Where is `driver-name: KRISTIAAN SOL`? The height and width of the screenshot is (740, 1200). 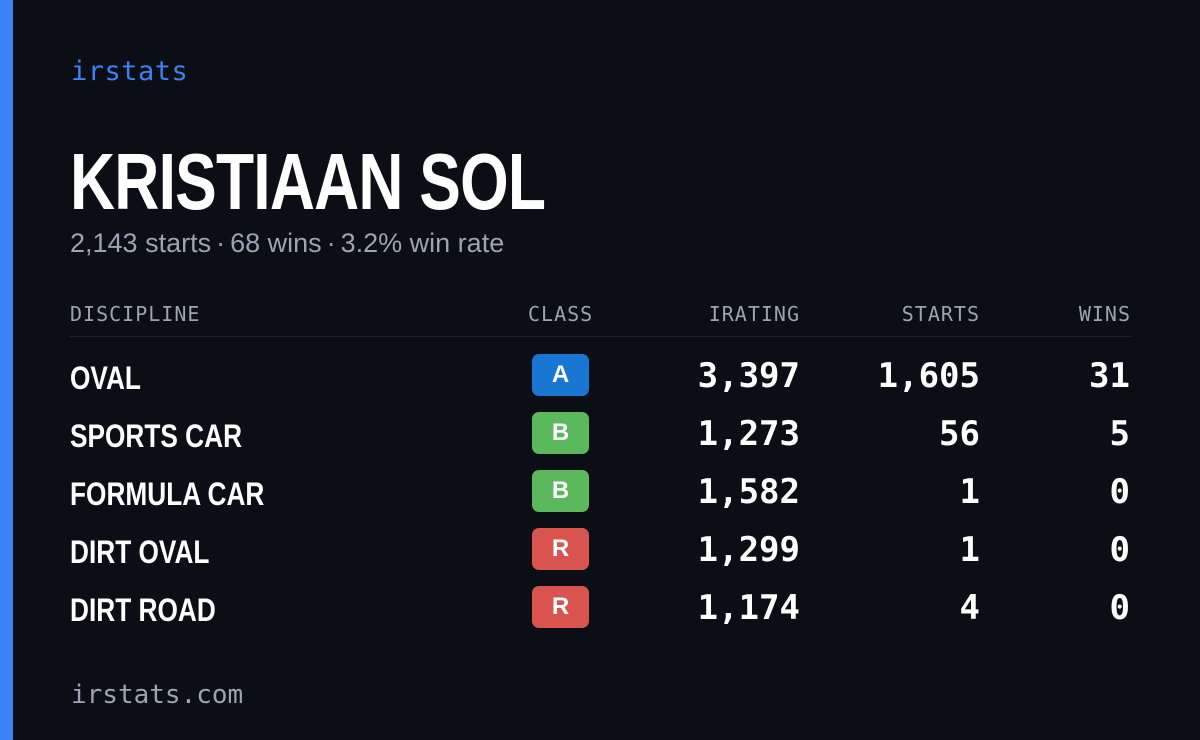
driver-name: KRISTIAAN SOL is located at coordinates (308, 181).